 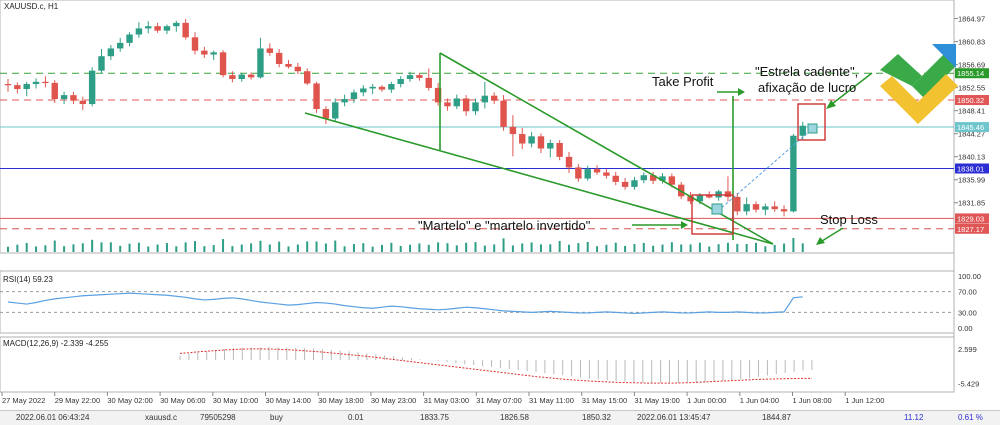 What do you see at coordinates (514, 417) in the screenshot?
I see `status-sl: 1826.58` at bounding box center [514, 417].